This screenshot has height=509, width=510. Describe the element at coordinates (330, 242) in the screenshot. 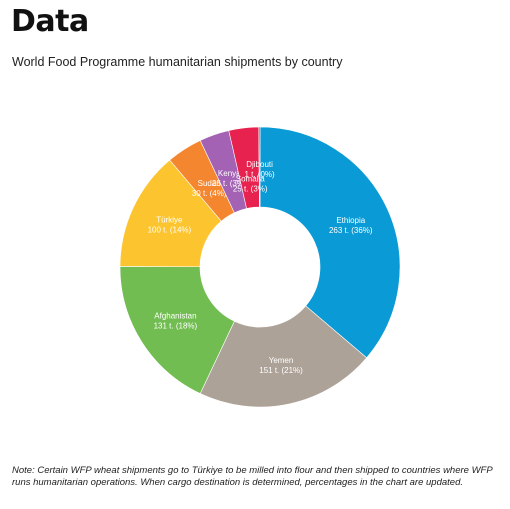

I see `slice-ethiopia` at that location.